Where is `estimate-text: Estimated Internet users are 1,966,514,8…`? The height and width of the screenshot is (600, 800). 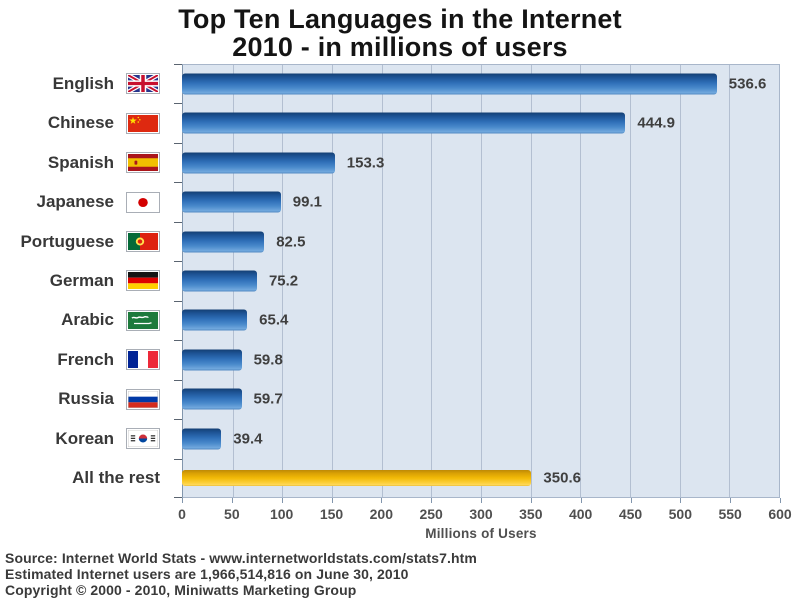
estimate-text: Estimated Internet users are 1,966,514,8… is located at coordinates (207, 574).